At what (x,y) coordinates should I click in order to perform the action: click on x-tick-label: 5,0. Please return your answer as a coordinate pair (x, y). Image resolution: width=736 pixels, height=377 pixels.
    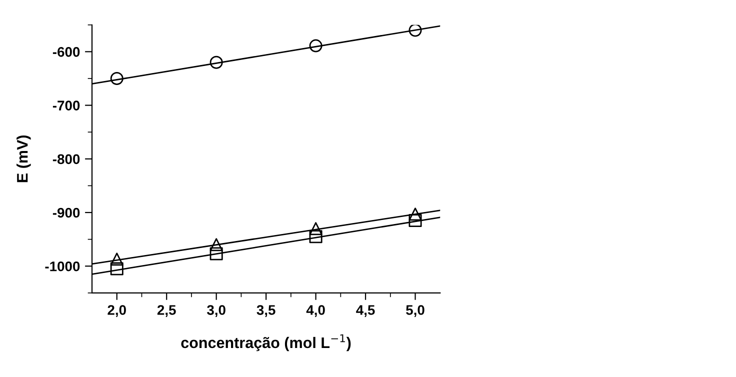
    Looking at the image, I should click on (415, 311).